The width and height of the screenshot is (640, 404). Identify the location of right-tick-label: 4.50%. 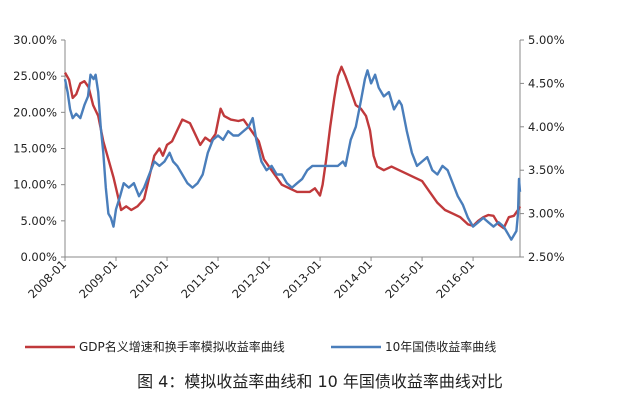
(546, 83).